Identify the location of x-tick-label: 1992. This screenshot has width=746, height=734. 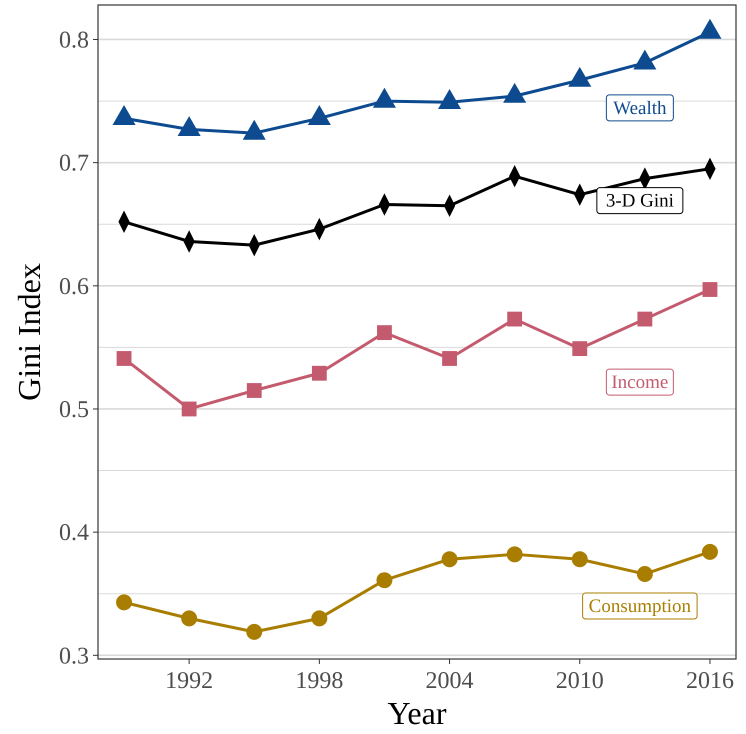
(189, 681).